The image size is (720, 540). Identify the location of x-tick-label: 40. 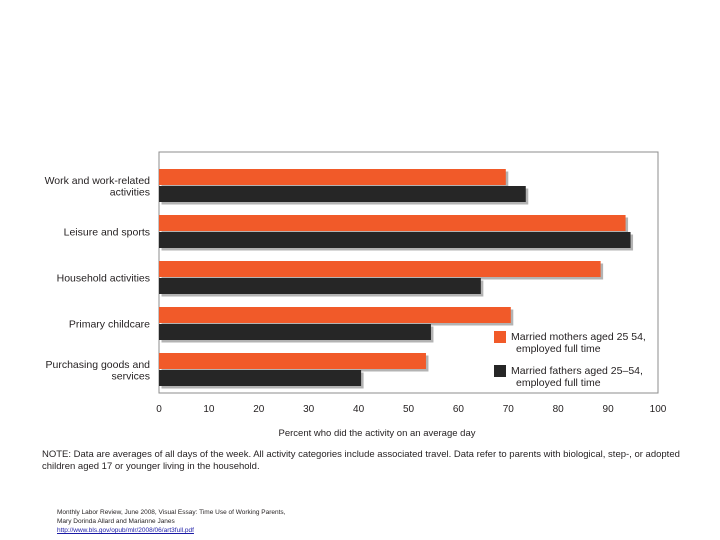
(359, 409).